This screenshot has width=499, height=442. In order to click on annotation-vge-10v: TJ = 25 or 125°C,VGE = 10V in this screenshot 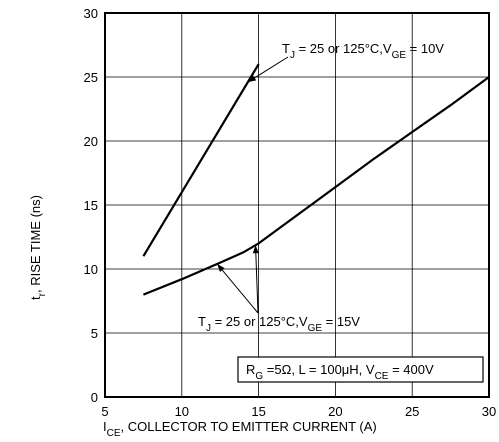, I will do `click(363, 51)`.